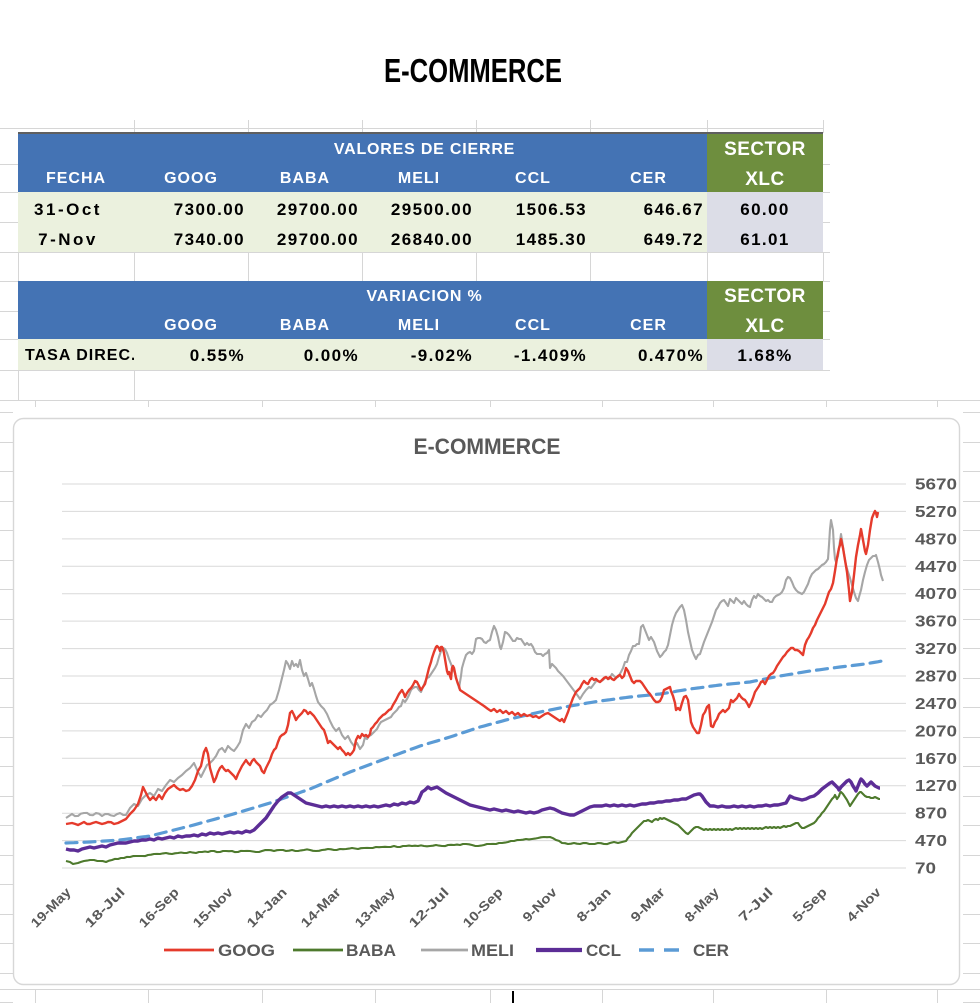  I want to click on svg-text: 70, so click(925, 869).